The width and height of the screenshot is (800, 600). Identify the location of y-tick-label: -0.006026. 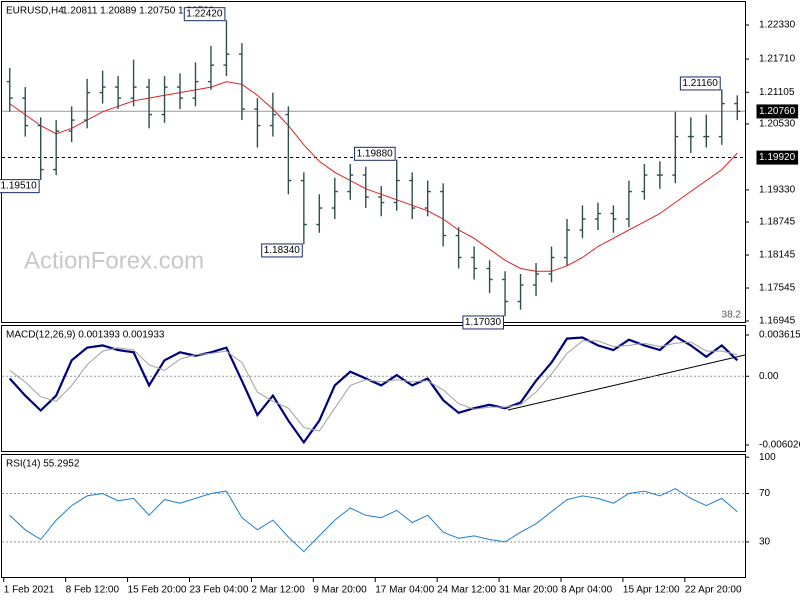
(779, 445).